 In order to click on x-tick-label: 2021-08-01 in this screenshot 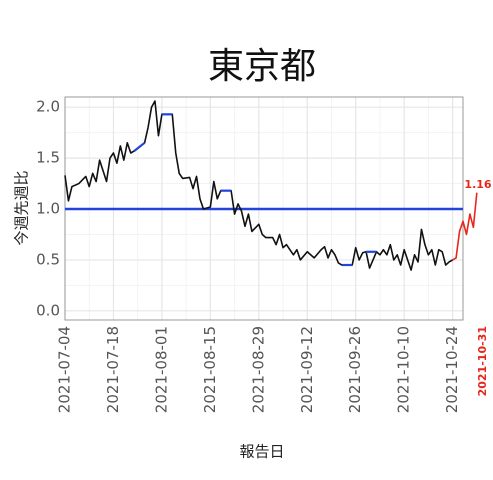, I will do `click(161, 369)`.